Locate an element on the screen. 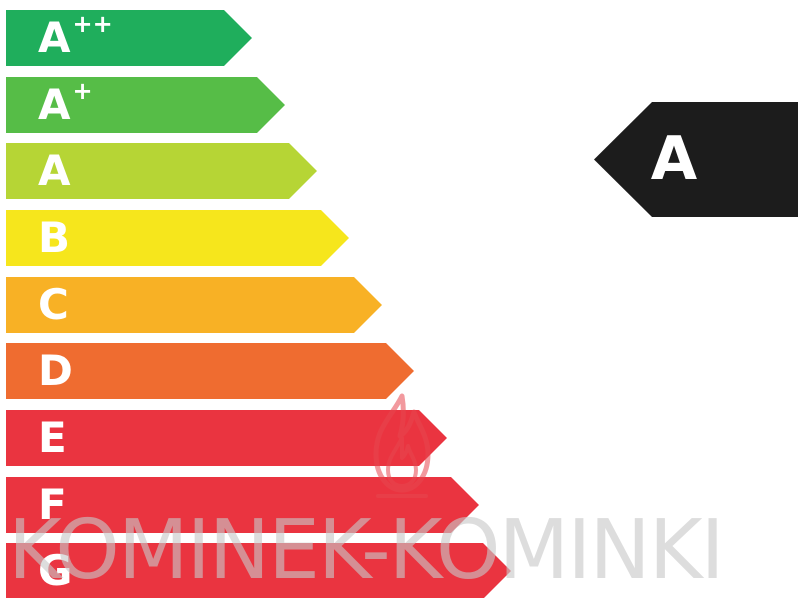 The height and width of the screenshot is (598, 798). energy-class-bar-d: D is located at coordinates (210, 371).